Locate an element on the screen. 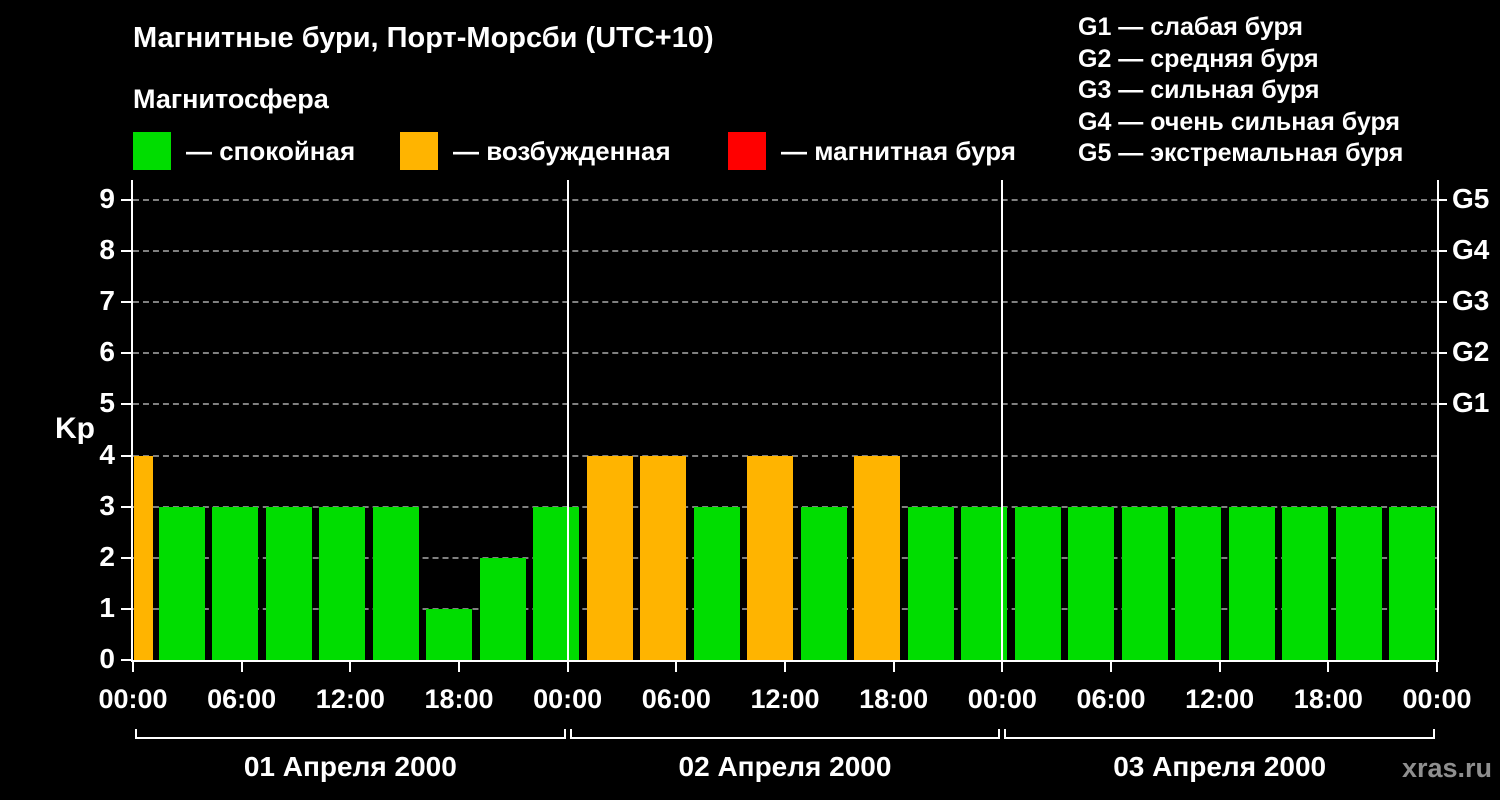 The image size is (1500, 800). y-tick-label: 9 is located at coordinates (107, 198).